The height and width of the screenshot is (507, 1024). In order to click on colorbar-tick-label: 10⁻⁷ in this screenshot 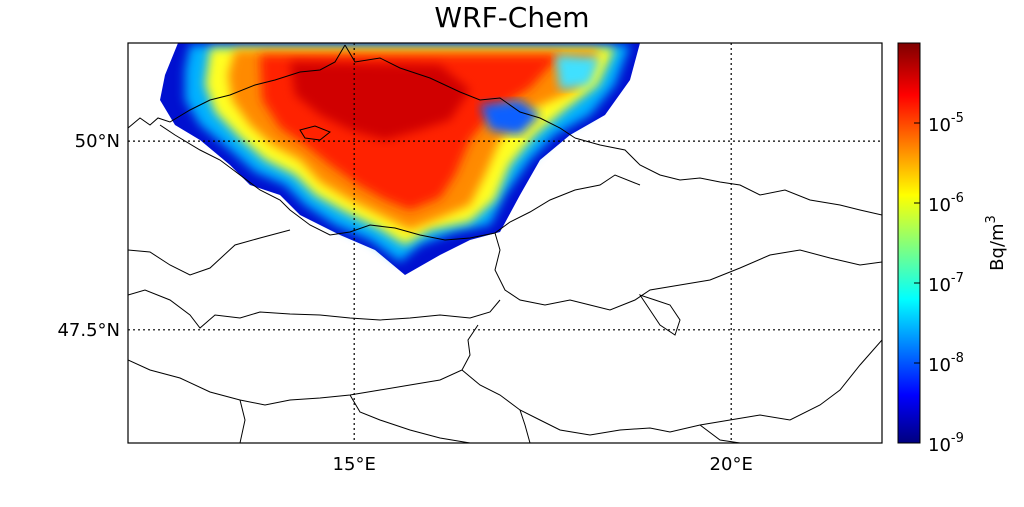, I will do `click(946, 283)`.